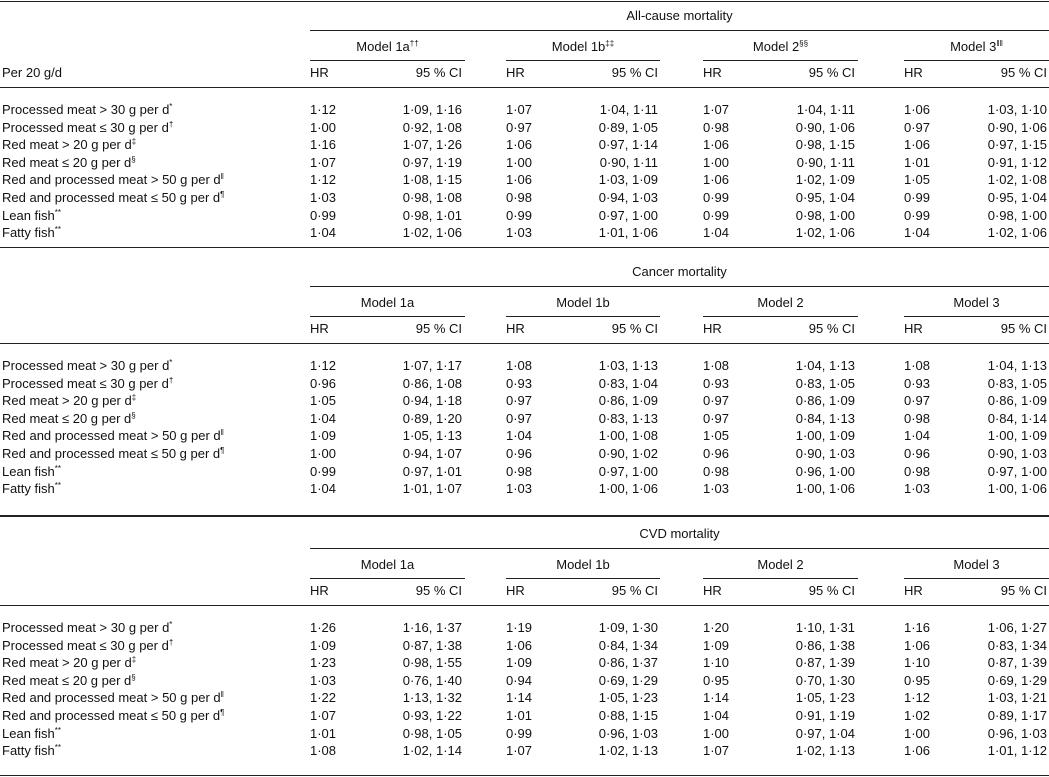 This screenshot has width=1049, height=777. Describe the element at coordinates (1017, 197) in the screenshot. I see `ci-value: 0·95, 1·04` at that location.